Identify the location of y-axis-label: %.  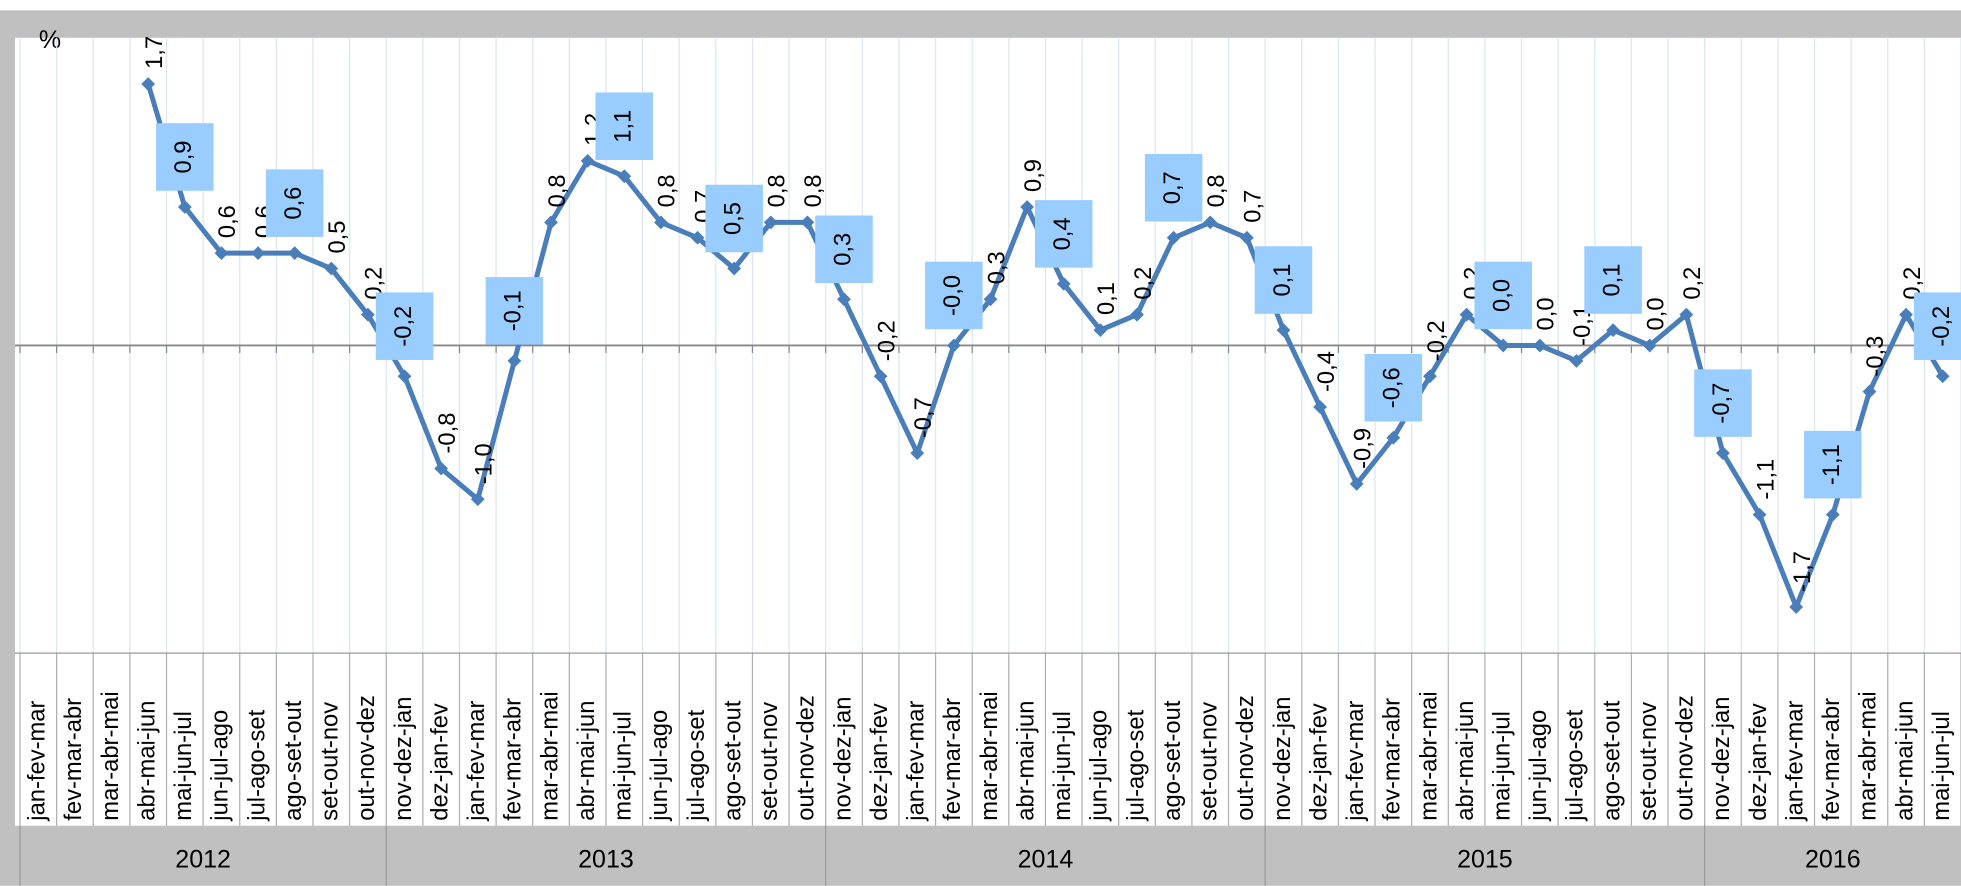
(50, 40).